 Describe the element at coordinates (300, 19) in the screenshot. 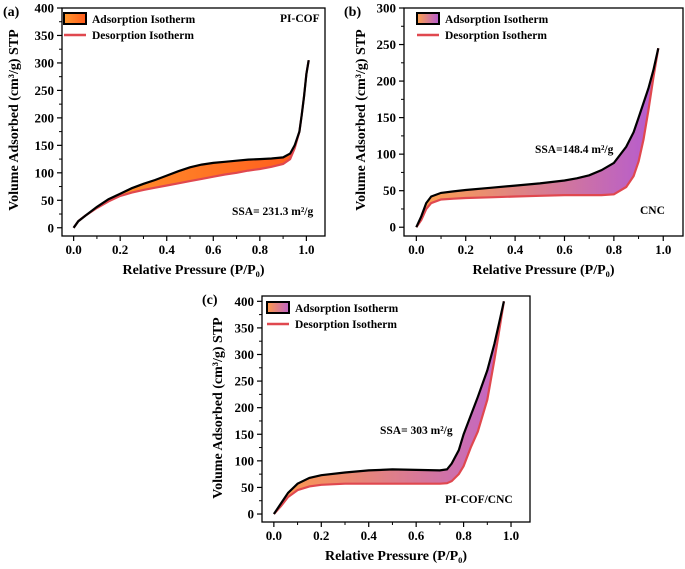

I see `sample-label: PI-COF` at that location.